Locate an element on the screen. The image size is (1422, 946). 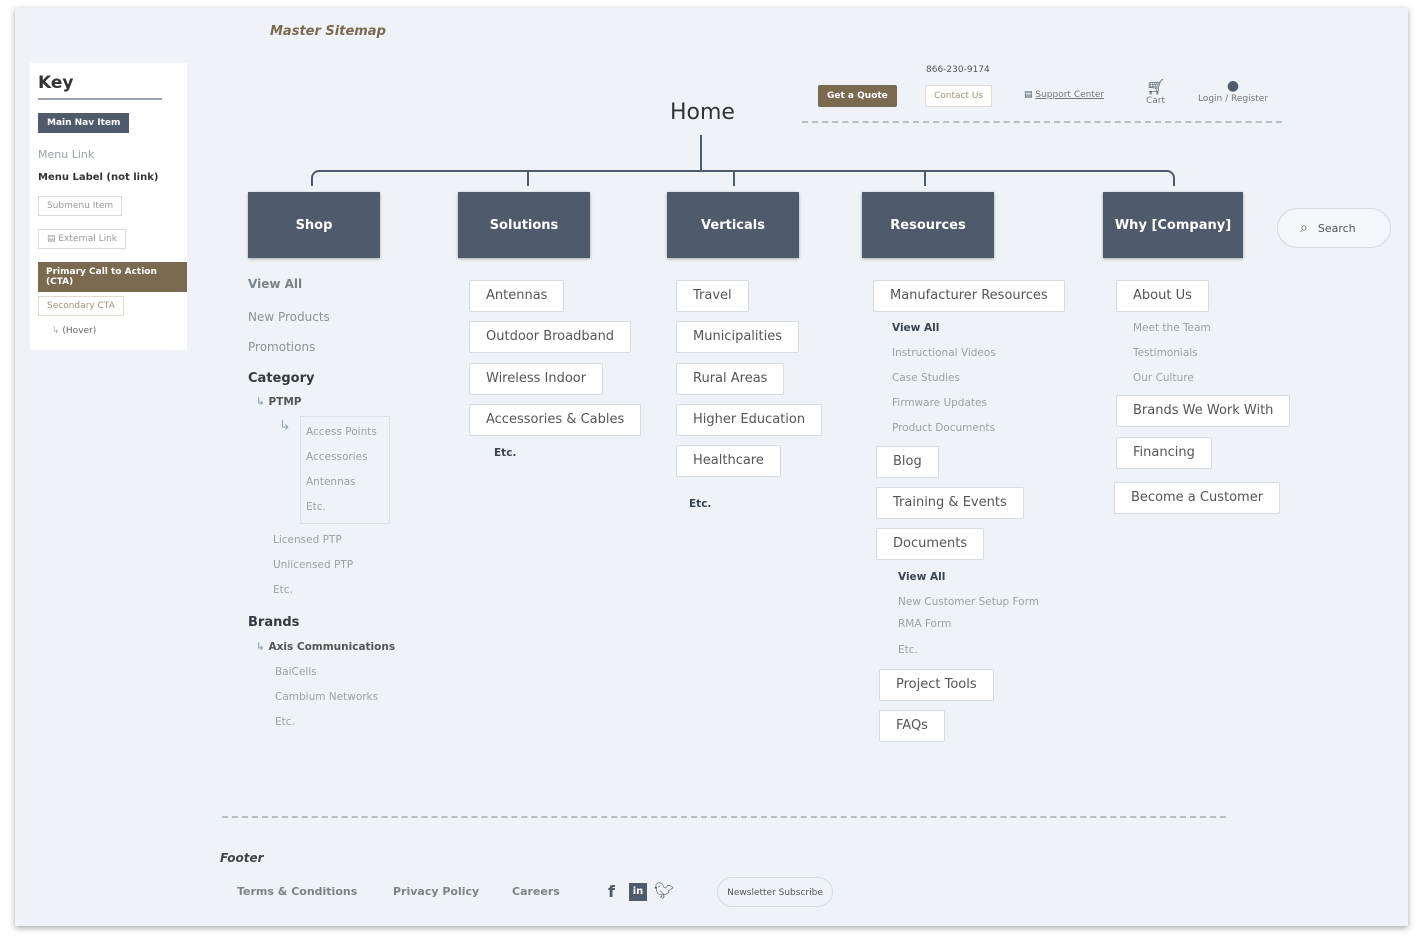
search-label: Search is located at coordinates (1336, 228).